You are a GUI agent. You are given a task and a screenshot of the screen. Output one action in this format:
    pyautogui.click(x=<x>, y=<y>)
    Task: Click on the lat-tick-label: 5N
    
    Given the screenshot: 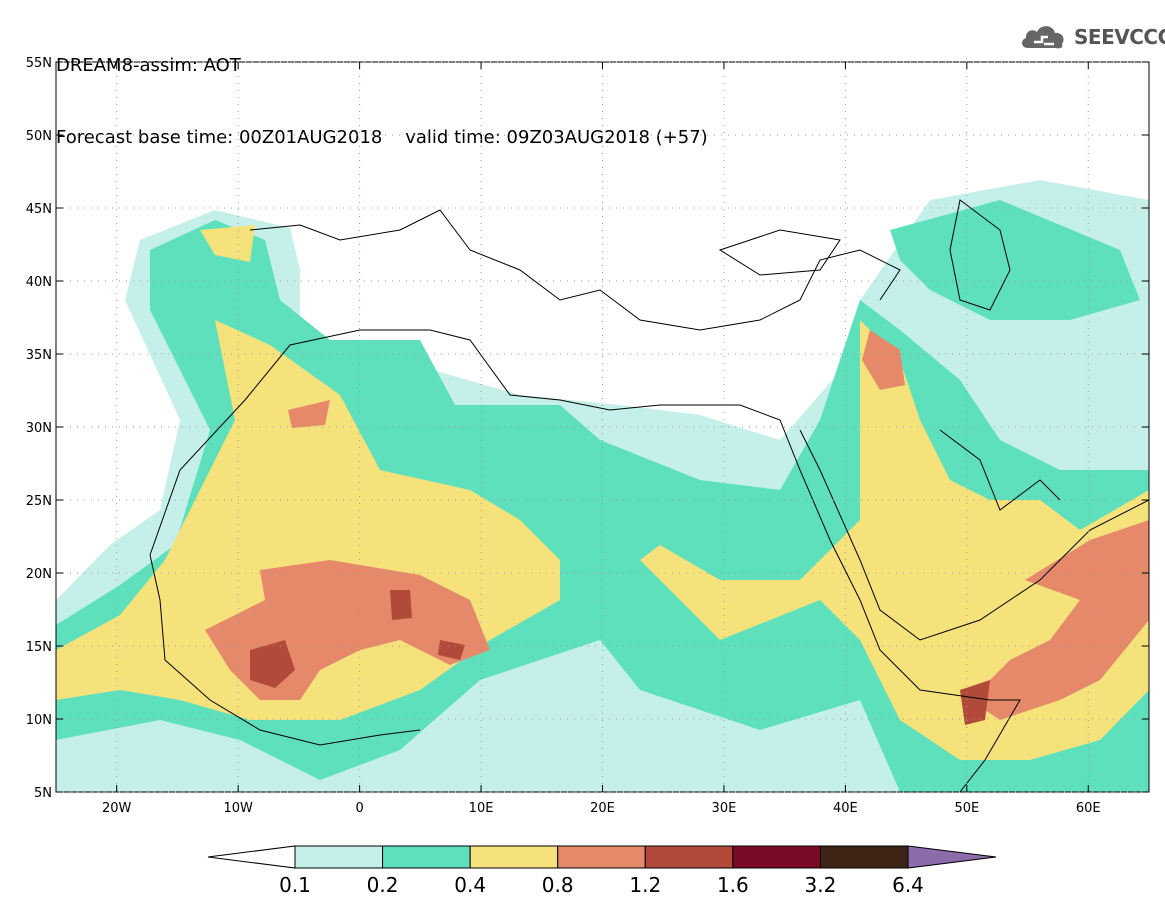 What is the action you would take?
    pyautogui.click(x=43, y=793)
    